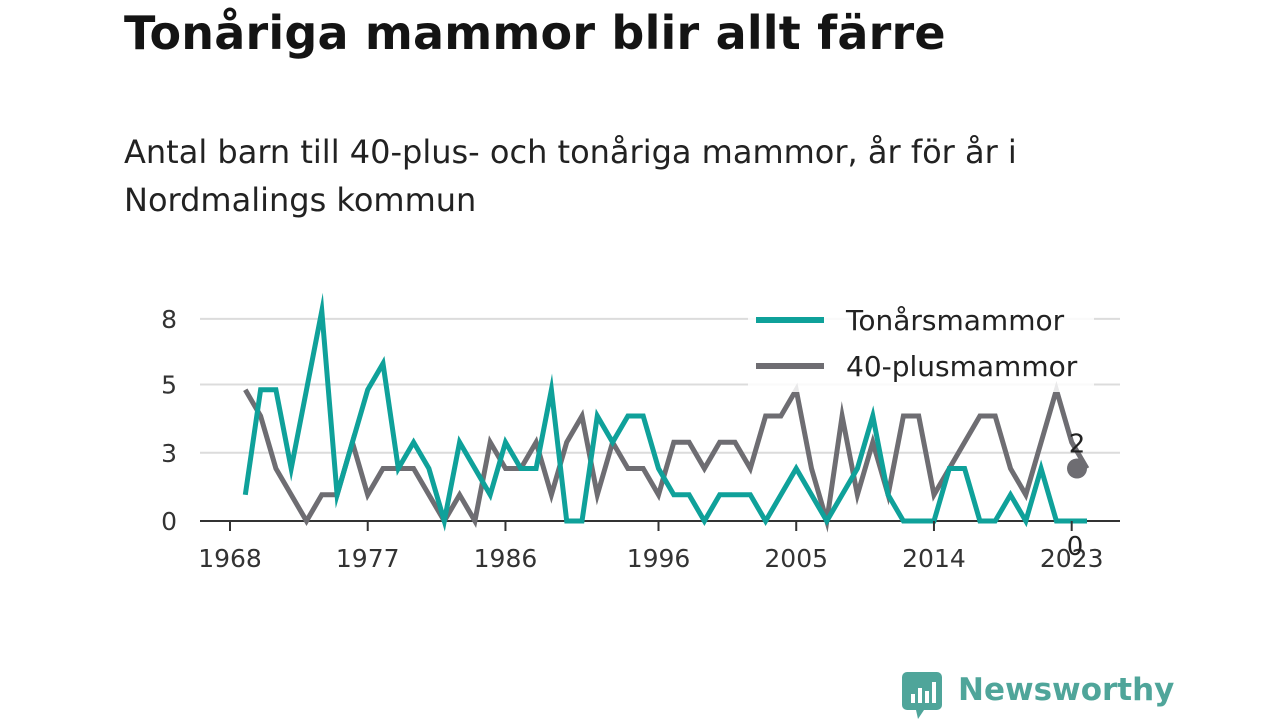  What do you see at coordinates (1077, 496) in the screenshot?
I see `end-labels: 20` at bounding box center [1077, 496].